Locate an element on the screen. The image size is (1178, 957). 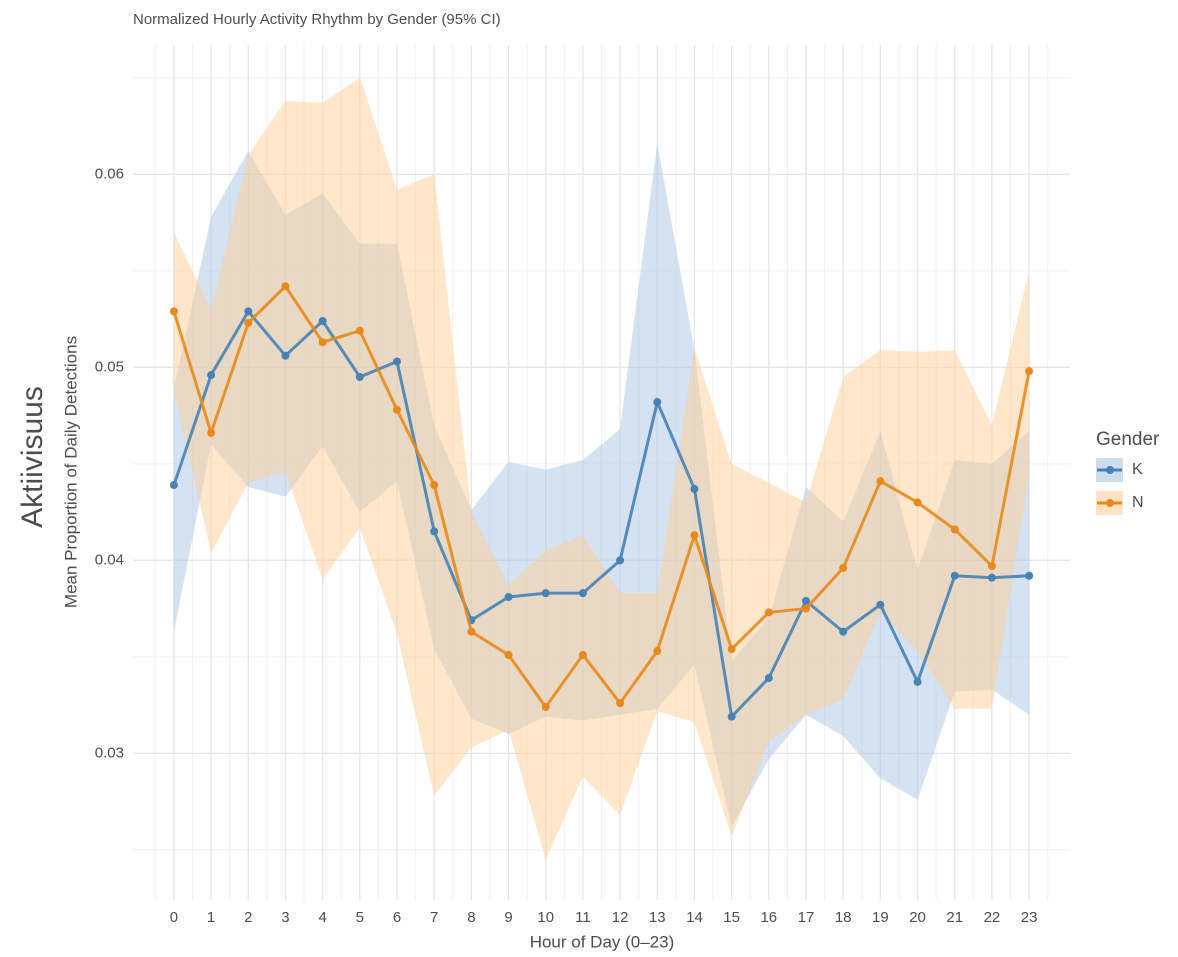
legend-label: N is located at coordinates (1138, 502).